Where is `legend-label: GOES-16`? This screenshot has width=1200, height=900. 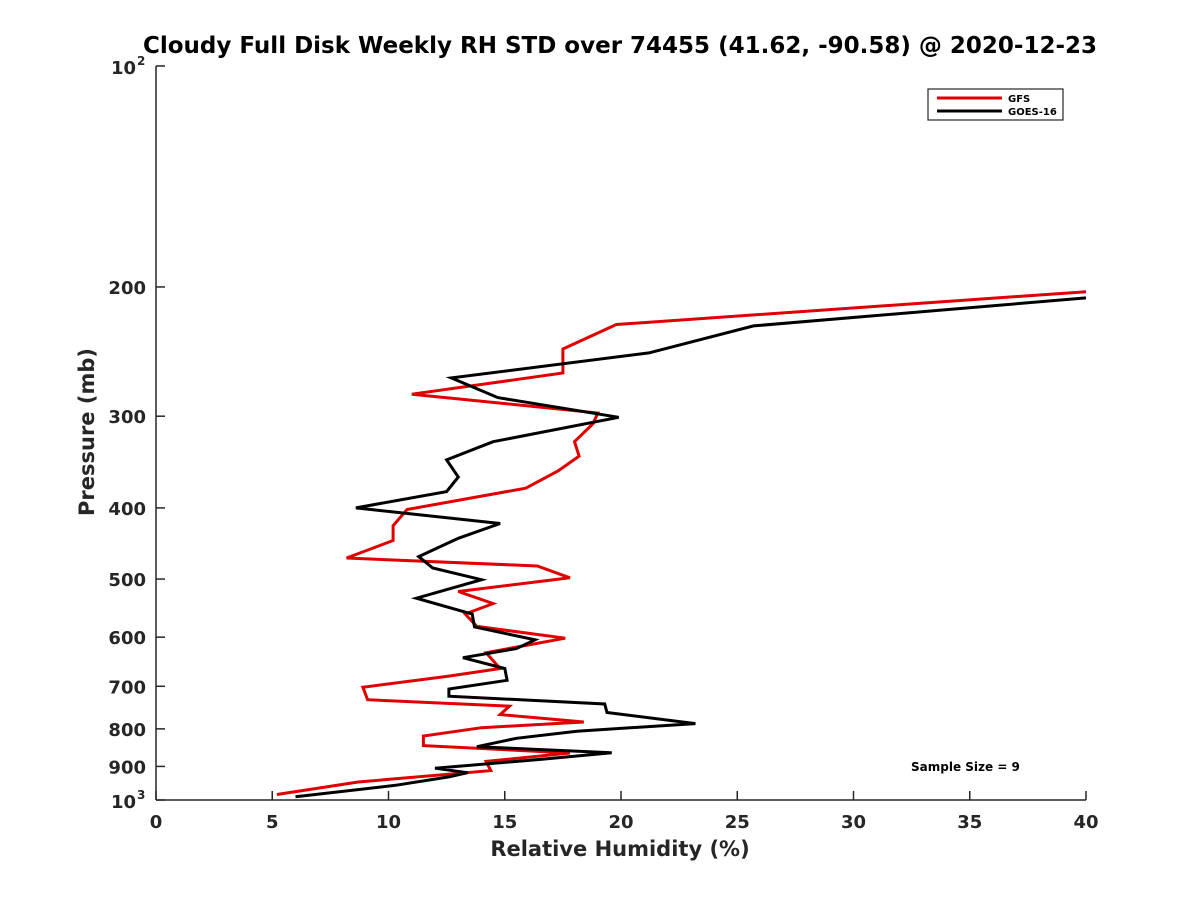
legend-label: GOES-16 is located at coordinates (1032, 112).